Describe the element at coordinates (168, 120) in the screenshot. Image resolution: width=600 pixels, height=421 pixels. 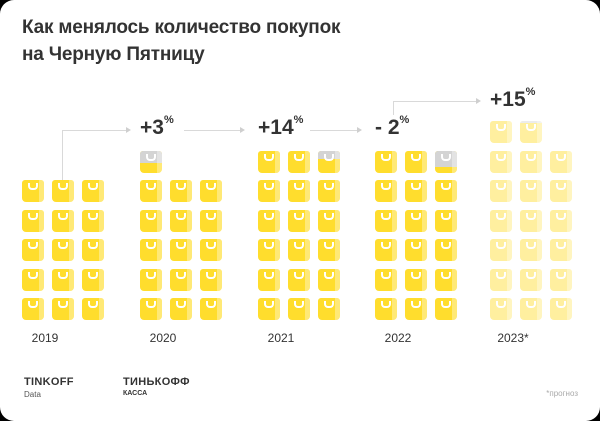
I see `change-unit: %` at that location.